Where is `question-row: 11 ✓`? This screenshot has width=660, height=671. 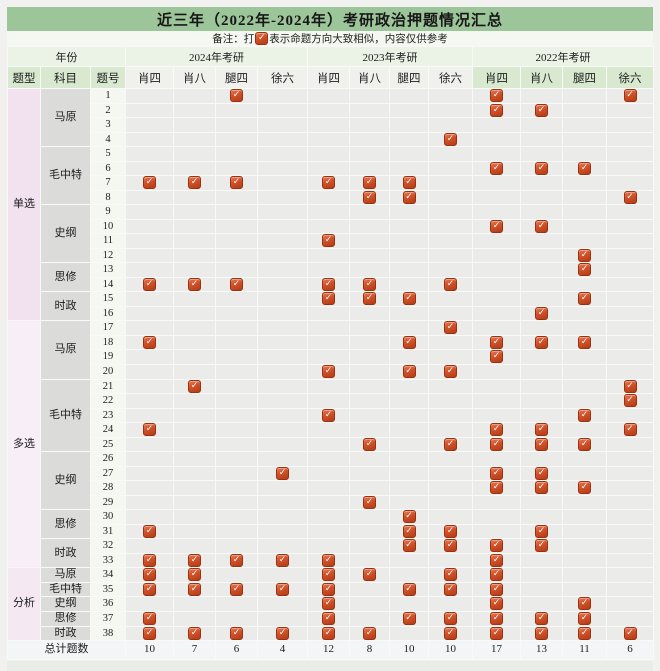 question-row: 11 ✓ is located at coordinates (331, 241).